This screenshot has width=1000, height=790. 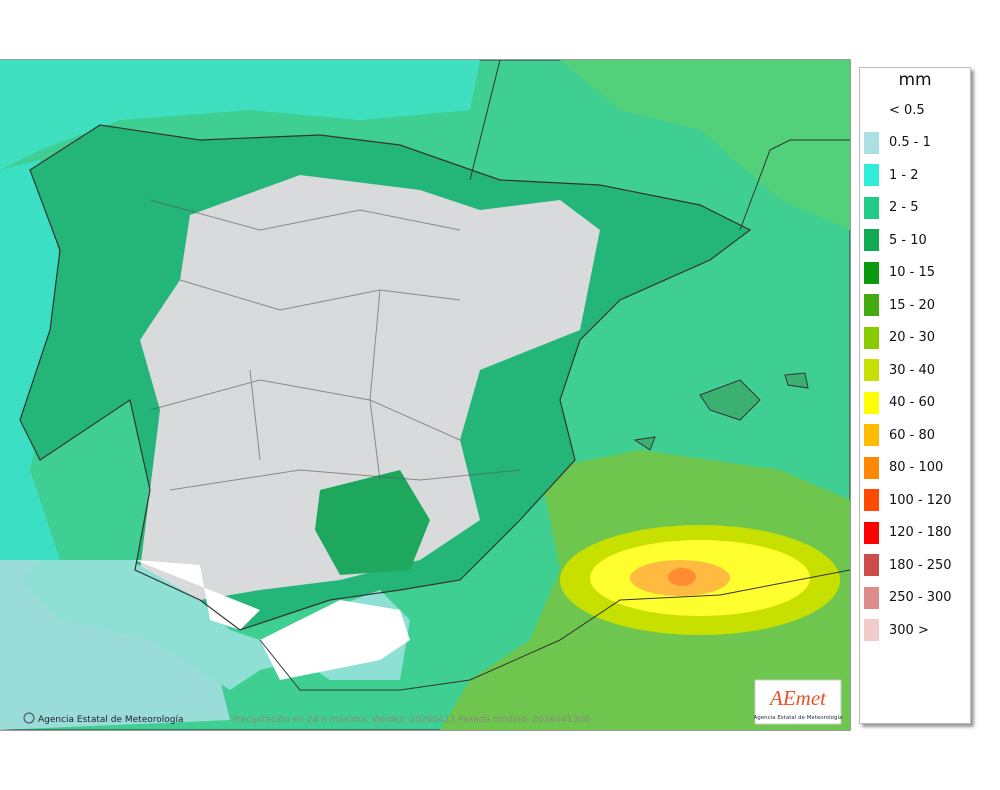 I want to click on sea-atlantic, so click(x=30, y=380).